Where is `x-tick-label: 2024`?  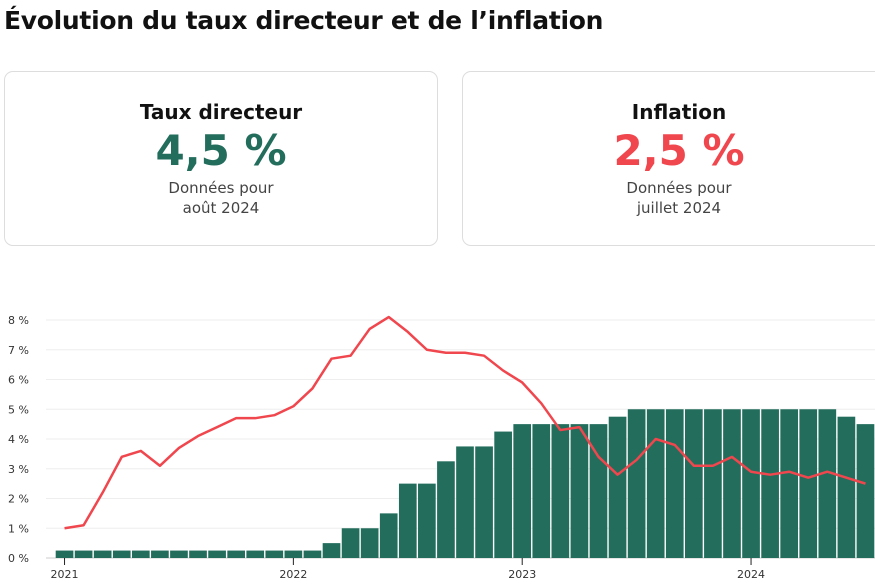
x-tick-label: 2024 is located at coordinates (751, 574).